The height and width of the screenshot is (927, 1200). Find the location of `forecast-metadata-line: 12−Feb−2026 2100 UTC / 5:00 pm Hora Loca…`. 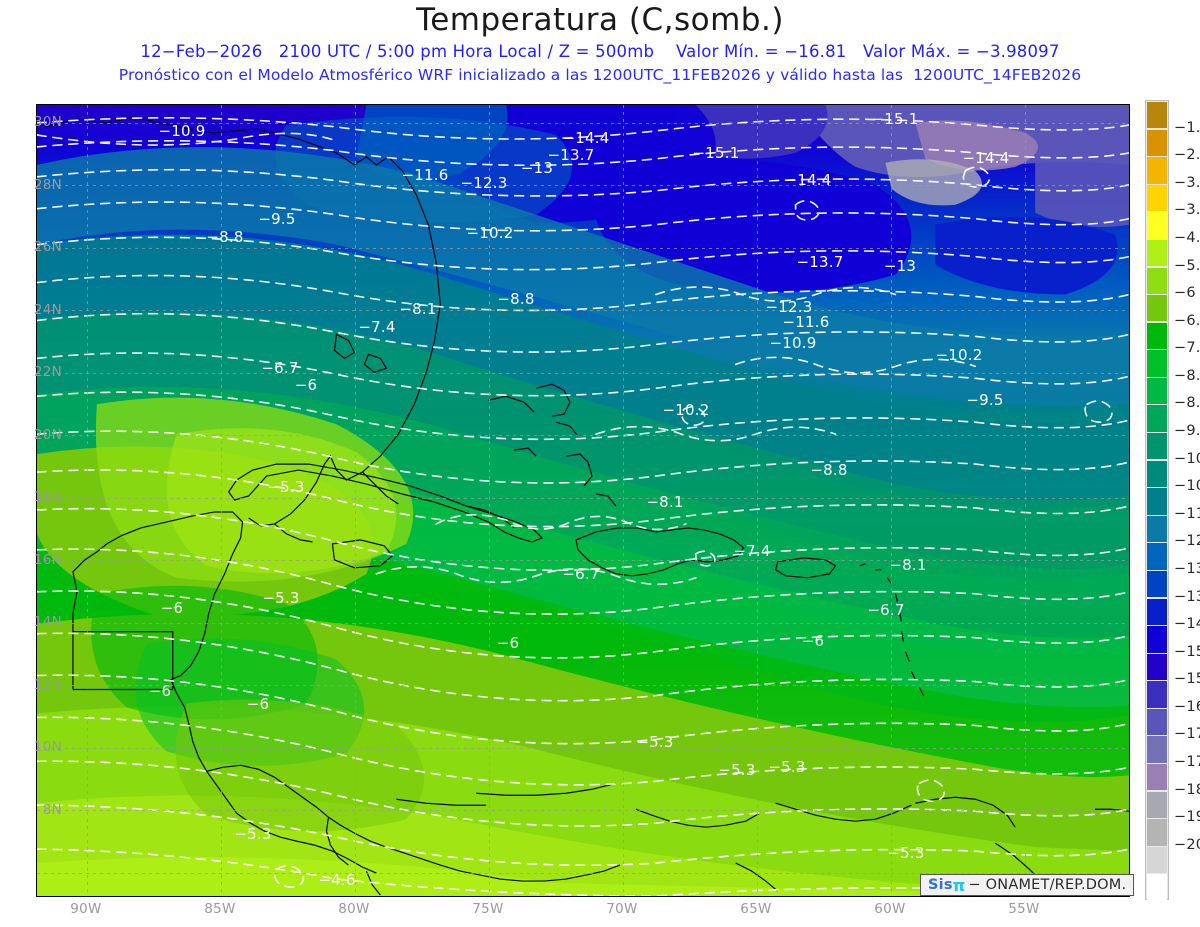

forecast-metadata-line: 12−Feb−2026 2100 UTC / 5:00 pm Hora Loca… is located at coordinates (600, 51).